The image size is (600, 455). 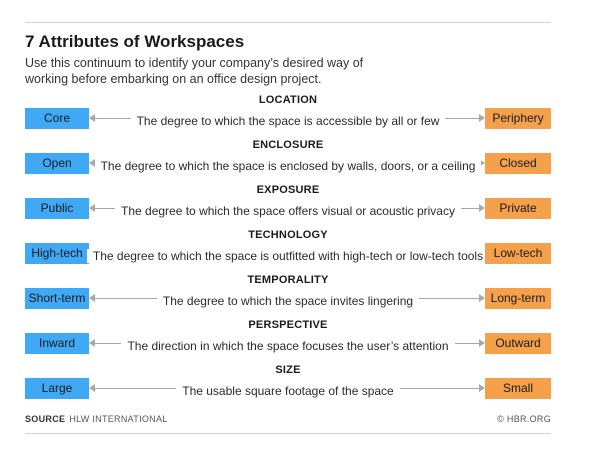 What do you see at coordinates (57, 118) in the screenshot?
I see `left-pole-label: Core` at bounding box center [57, 118].